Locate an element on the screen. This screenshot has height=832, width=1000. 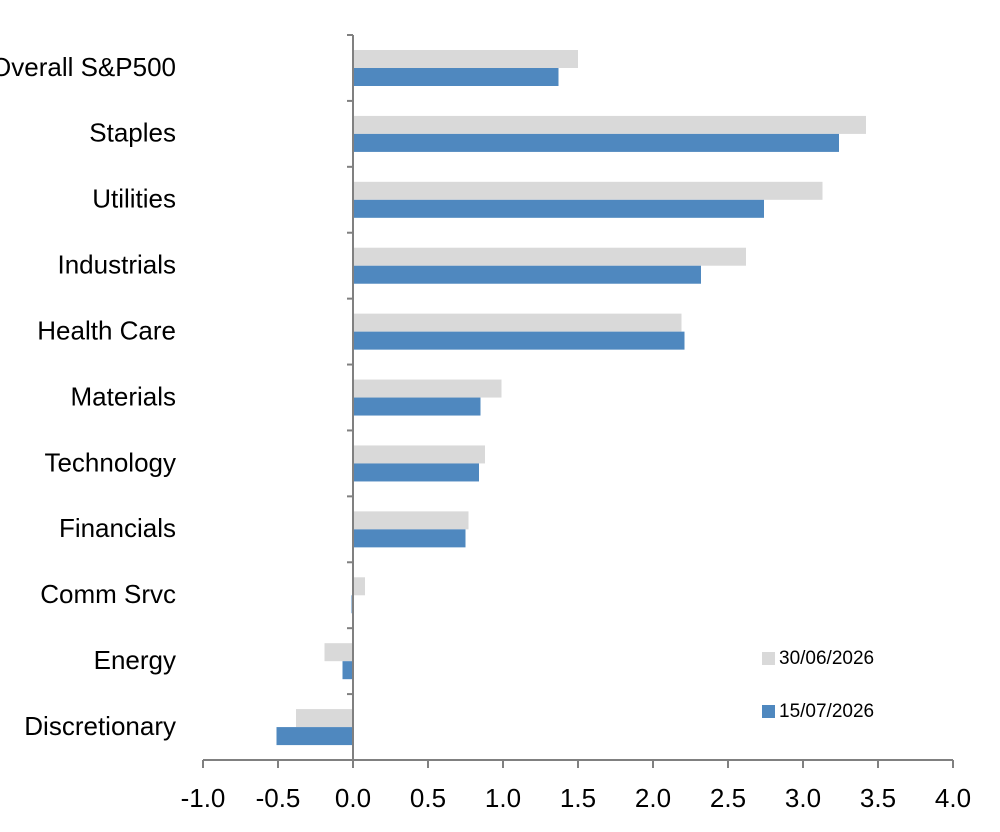
x-tick-label: 2.5 is located at coordinates (728, 798).